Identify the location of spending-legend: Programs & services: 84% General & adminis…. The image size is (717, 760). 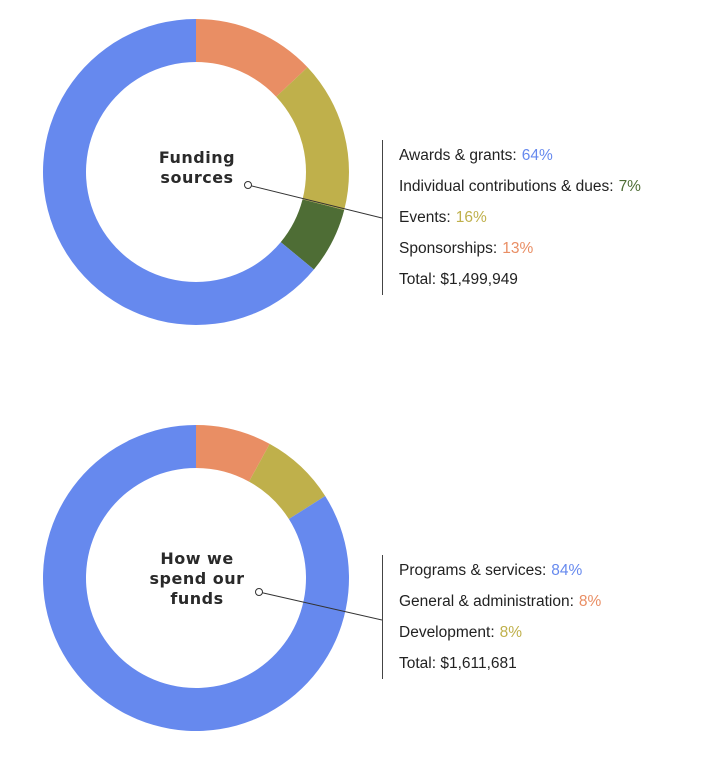
(491, 617).